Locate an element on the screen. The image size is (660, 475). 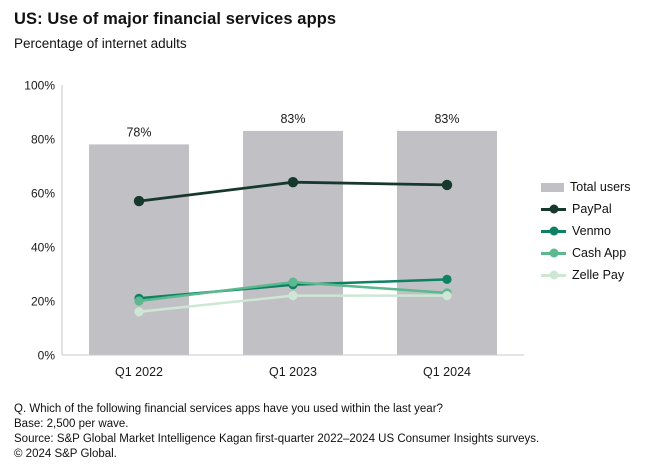
y-tick-label-0: 0% is located at coordinates (47, 356).